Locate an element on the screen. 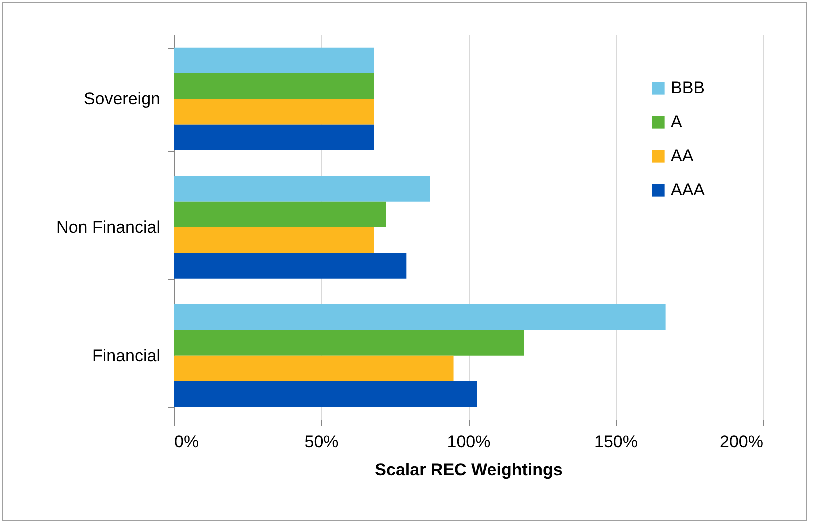  legend-label: A is located at coordinates (677, 122).